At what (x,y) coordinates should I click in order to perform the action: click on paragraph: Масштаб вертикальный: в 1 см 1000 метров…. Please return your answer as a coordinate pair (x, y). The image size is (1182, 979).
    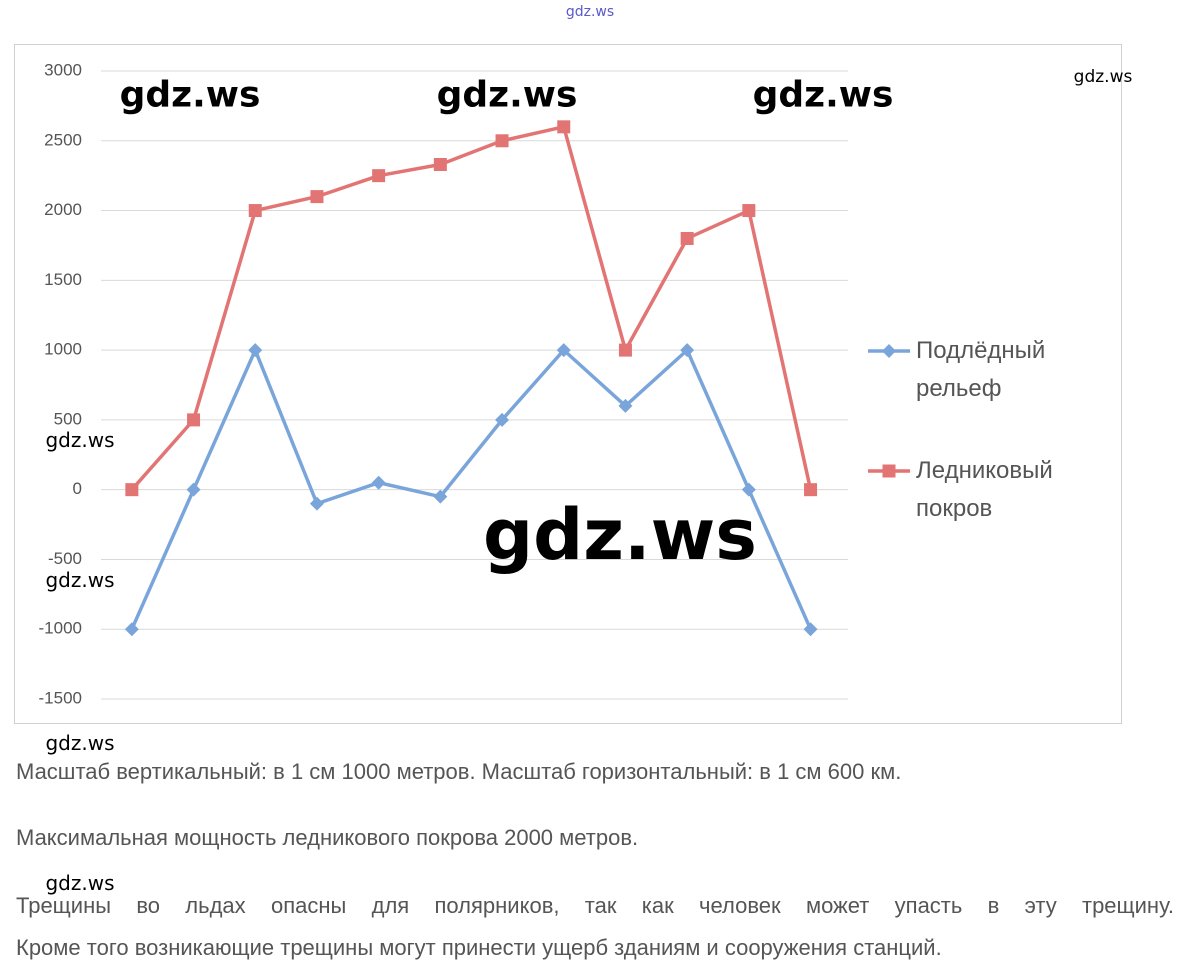
    Looking at the image, I should click on (459, 771).